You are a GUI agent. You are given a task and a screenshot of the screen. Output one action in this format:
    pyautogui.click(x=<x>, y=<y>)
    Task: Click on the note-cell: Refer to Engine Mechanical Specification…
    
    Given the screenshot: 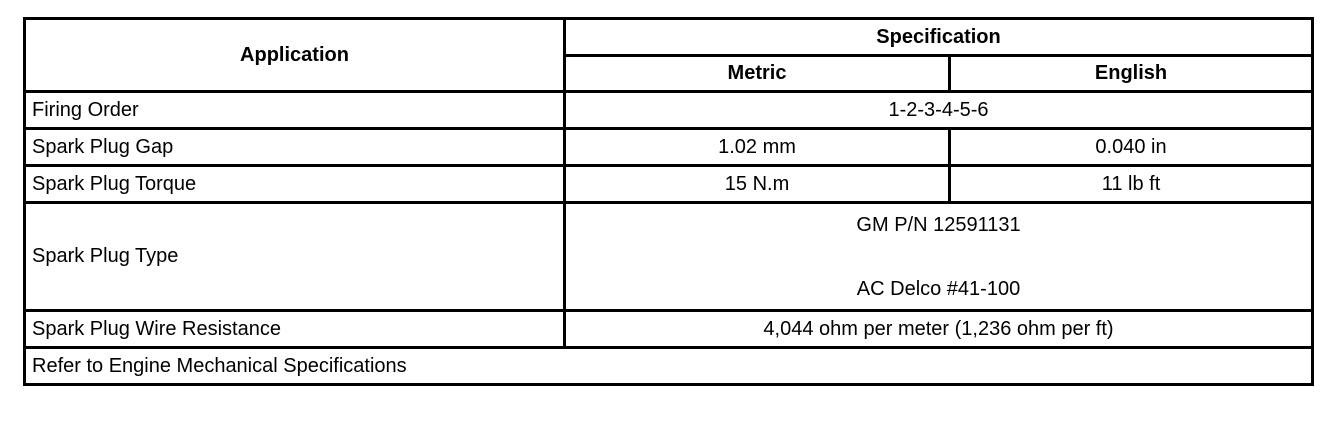 What is the action you would take?
    pyautogui.click(x=668, y=366)
    